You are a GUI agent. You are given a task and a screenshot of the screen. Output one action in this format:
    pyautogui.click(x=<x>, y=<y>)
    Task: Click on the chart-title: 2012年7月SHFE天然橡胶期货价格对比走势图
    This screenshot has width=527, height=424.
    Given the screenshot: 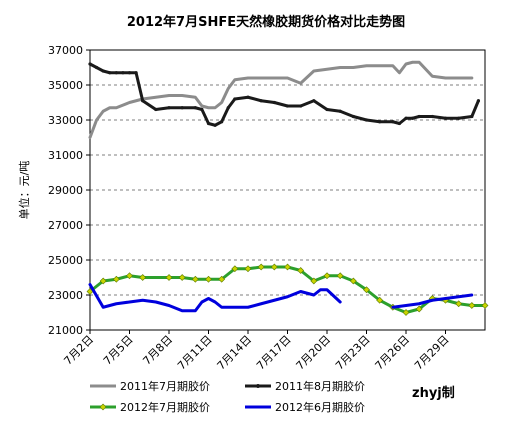 What is the action you would take?
    pyautogui.click(x=266, y=22)
    